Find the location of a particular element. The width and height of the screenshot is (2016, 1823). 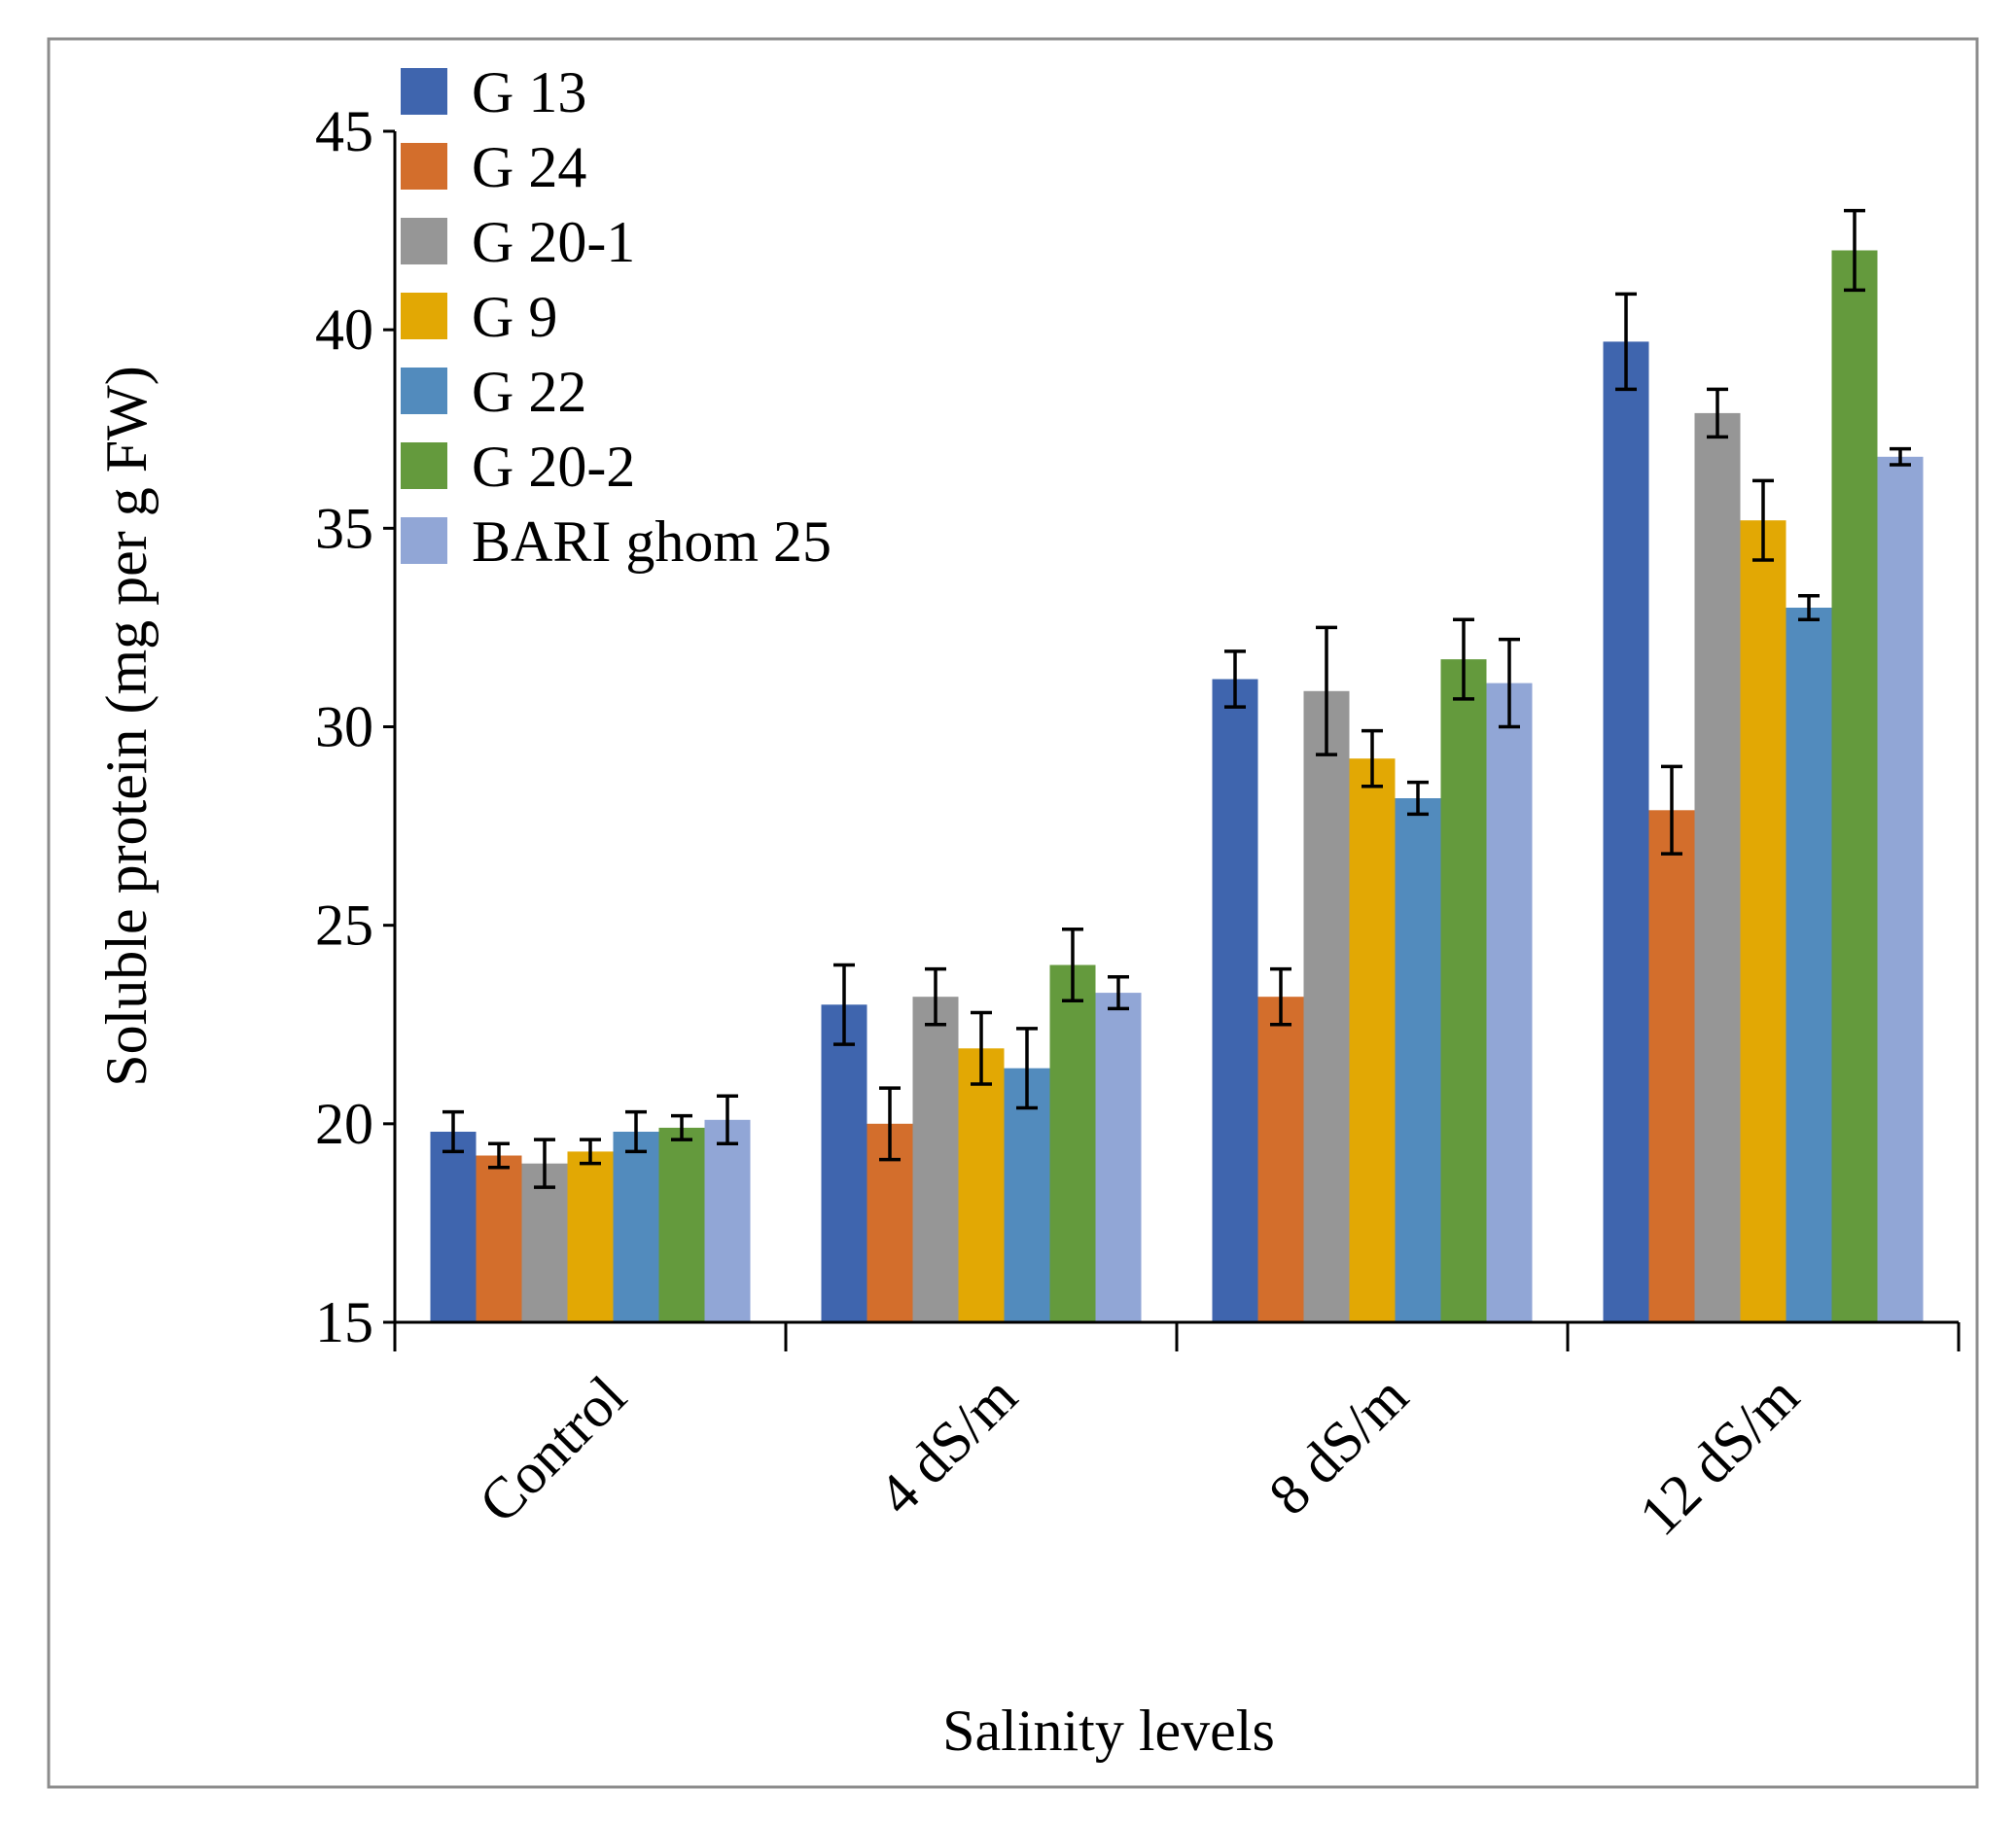

error-bar-bari-ghom-25-8-ds-m is located at coordinates (1510, 683).